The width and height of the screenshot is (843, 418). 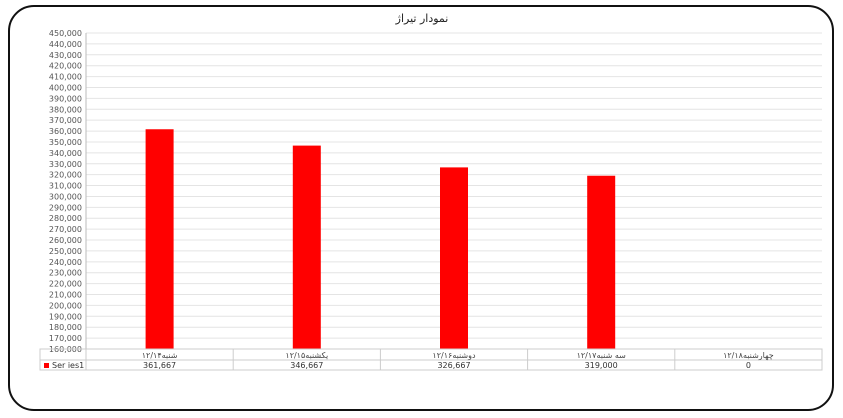 What do you see at coordinates (65, 229) in the screenshot?
I see `y-tick-label: 270,000` at bounding box center [65, 229].